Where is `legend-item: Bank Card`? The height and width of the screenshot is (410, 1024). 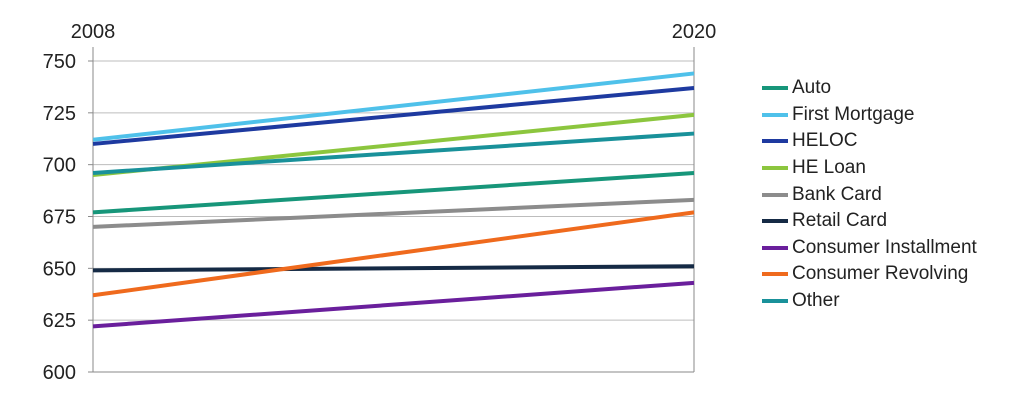
legend-item: Bank Card is located at coordinates (869, 194).